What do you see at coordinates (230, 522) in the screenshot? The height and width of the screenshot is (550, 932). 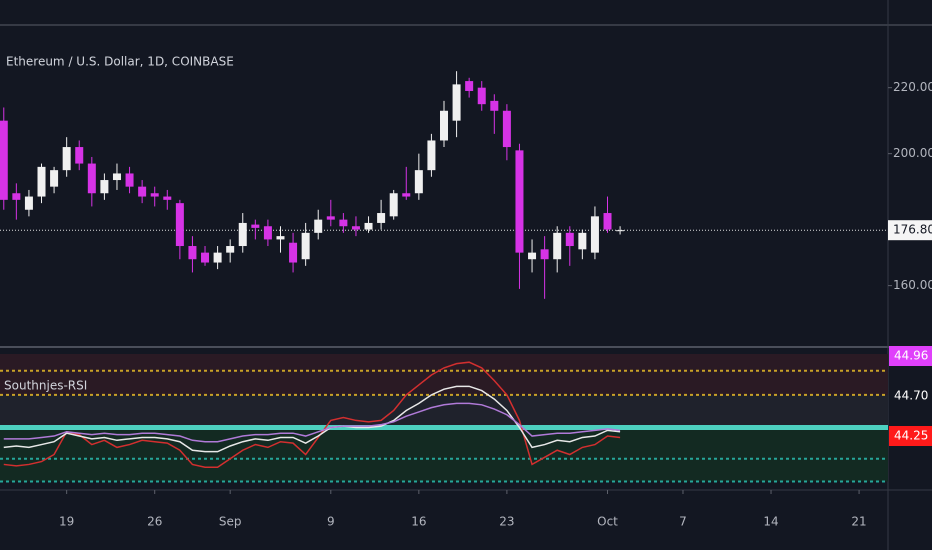 I see `x-tick-label: Sep` at bounding box center [230, 522].